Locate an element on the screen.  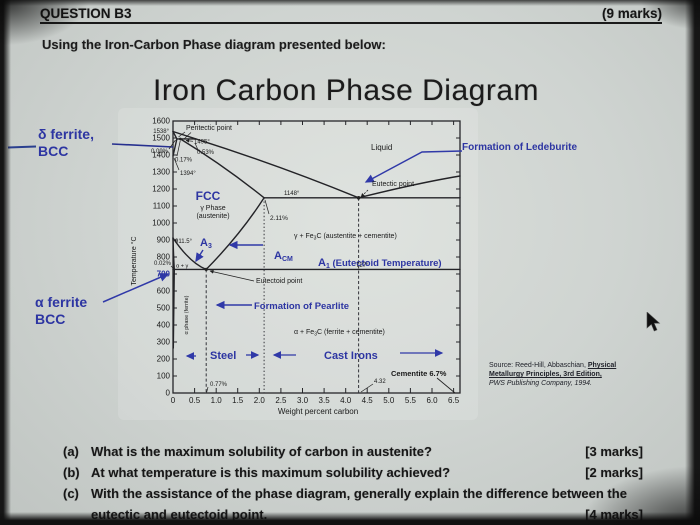
temp-727-label: 727° is located at coordinates (362, 266).